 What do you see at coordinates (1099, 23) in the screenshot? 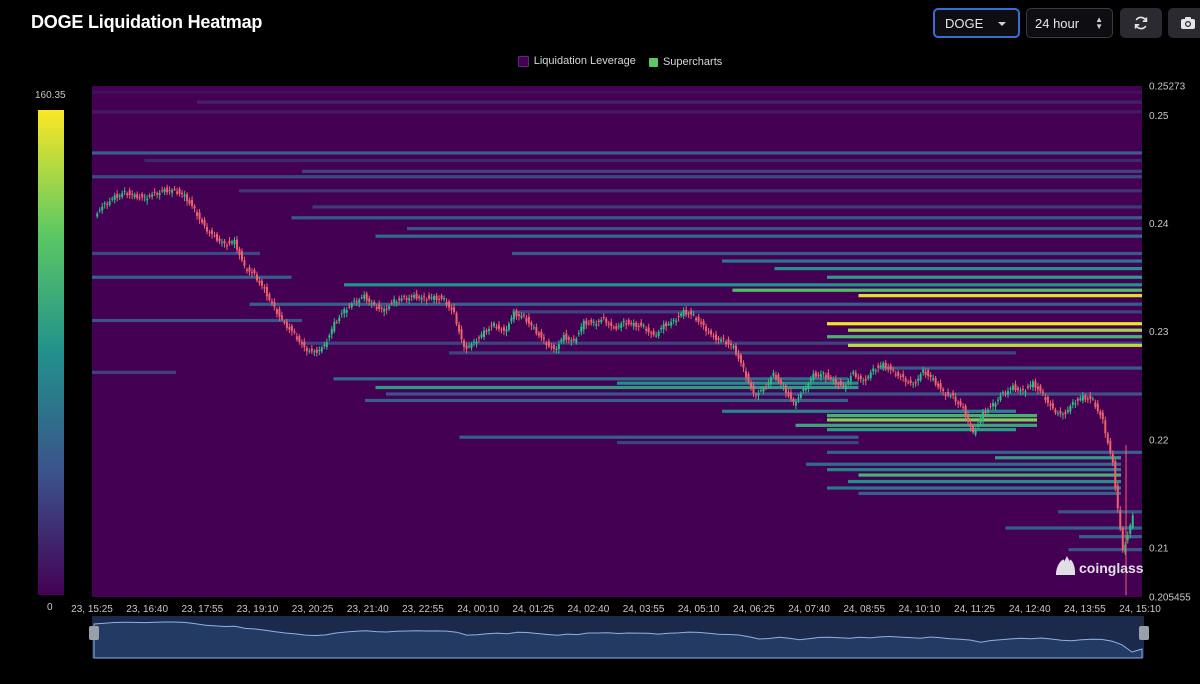
I see `spinner-arrows-icon: ▲ ▼` at bounding box center [1099, 23].